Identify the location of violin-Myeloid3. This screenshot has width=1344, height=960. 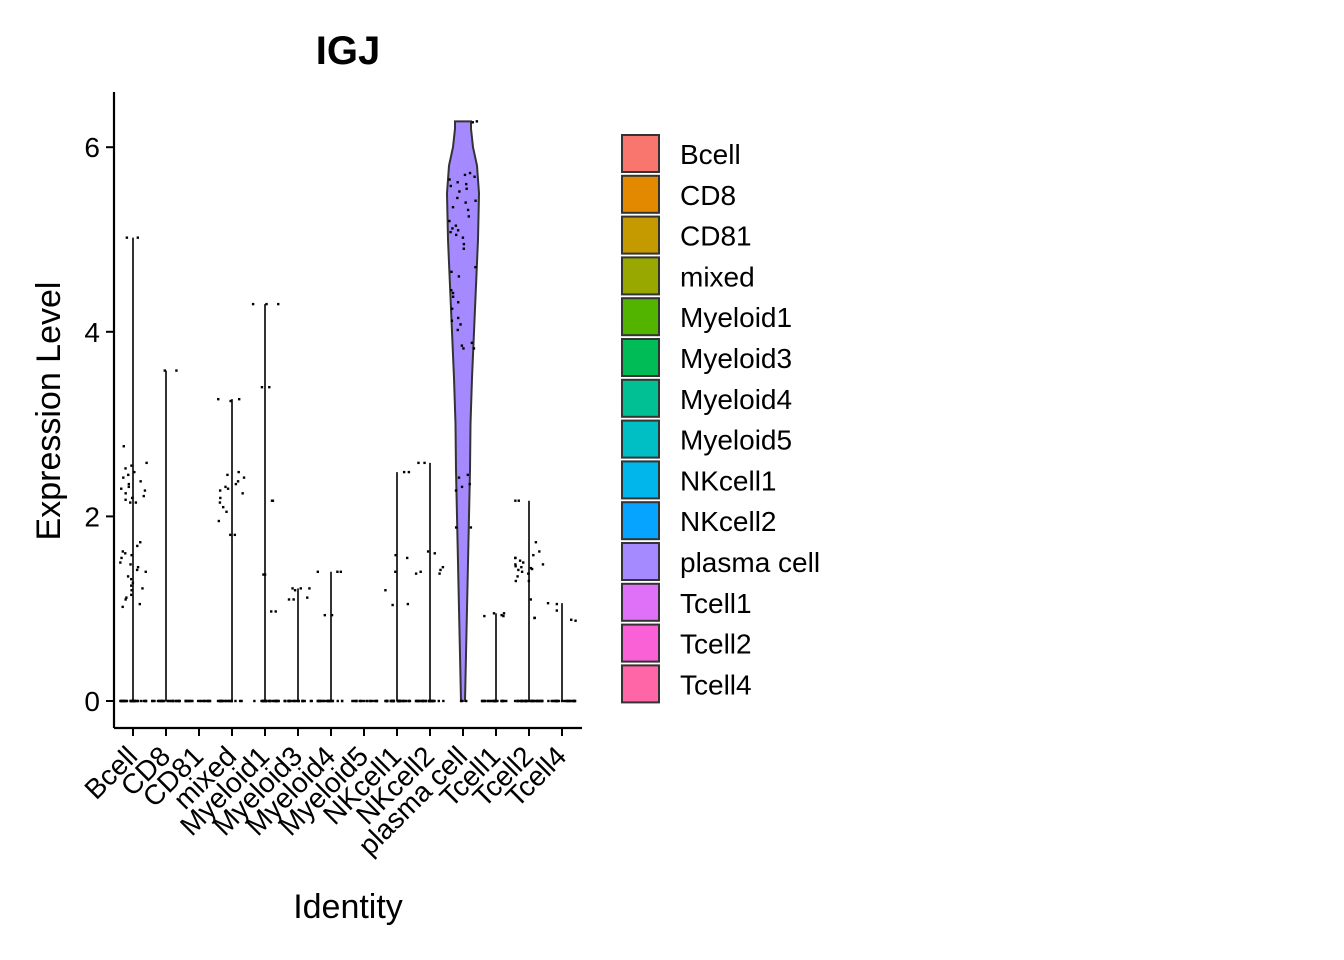
(298, 645).